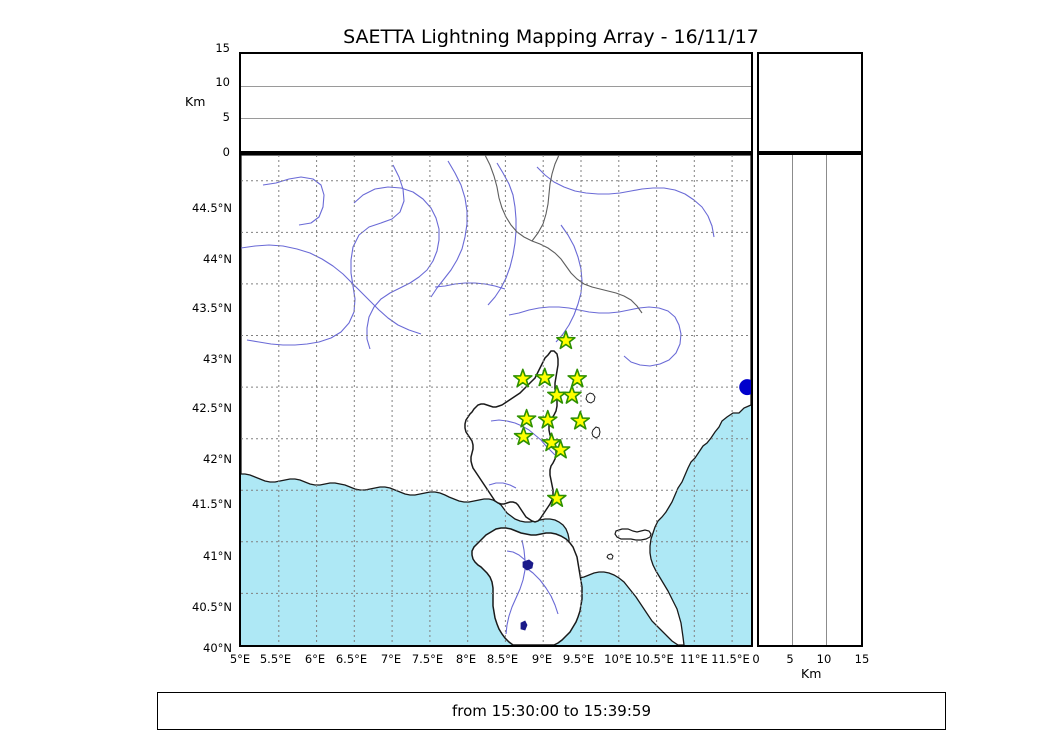  What do you see at coordinates (730, 659) in the screenshot?
I see `map-xtick-11.5E: 11.5°E` at bounding box center [730, 659].